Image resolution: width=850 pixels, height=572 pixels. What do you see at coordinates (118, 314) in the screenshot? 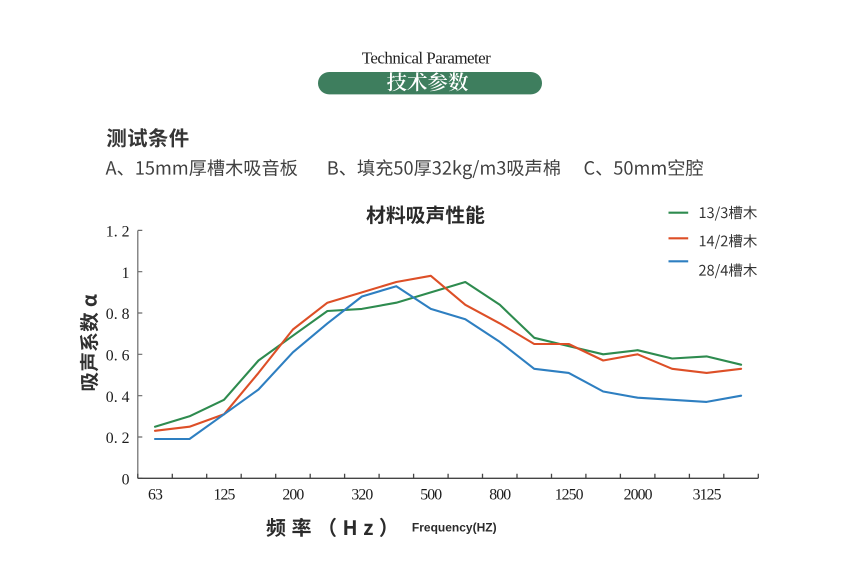
I see `svg-text: 0. 8` at bounding box center [118, 314].